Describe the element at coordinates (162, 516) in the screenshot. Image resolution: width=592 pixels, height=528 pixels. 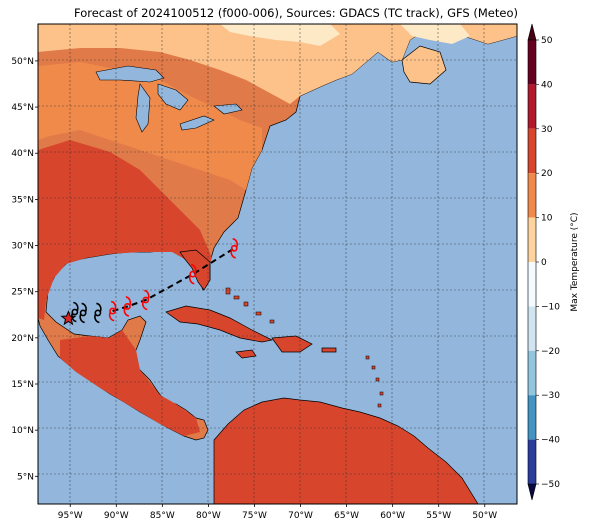
I see `lon-tick-label: 85°W` at that location.